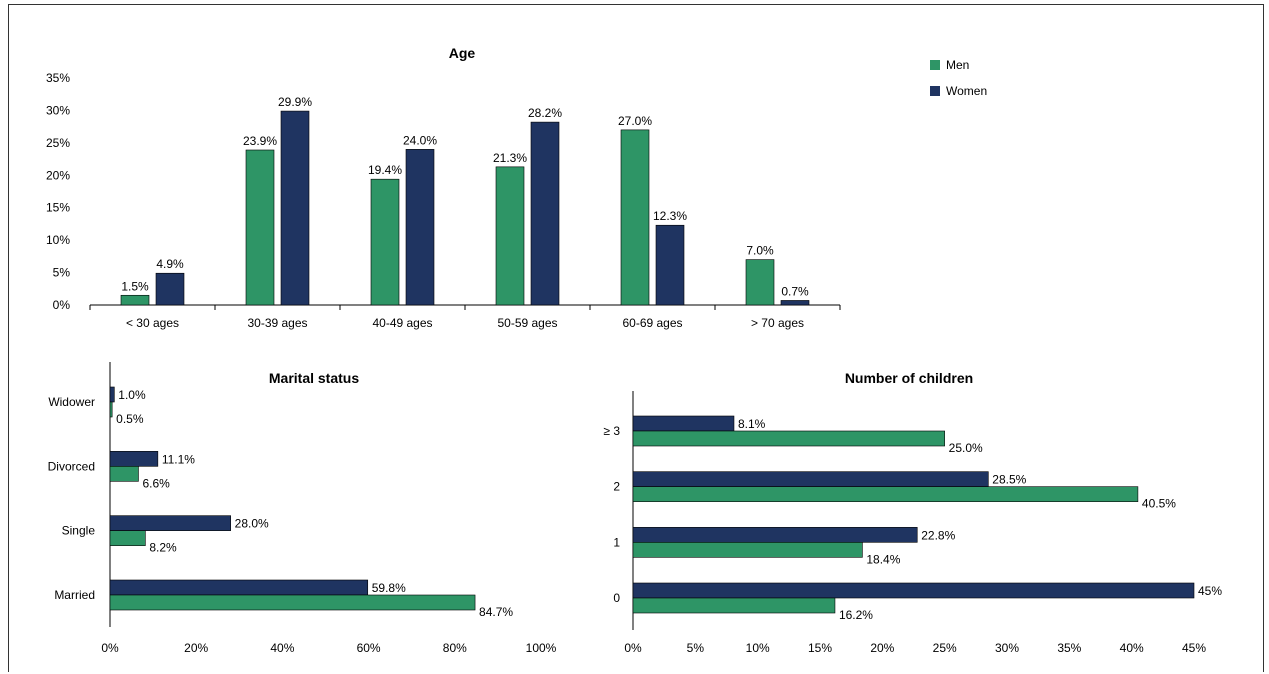  I want to click on marital-data-label: 84.7%, so click(496, 612).